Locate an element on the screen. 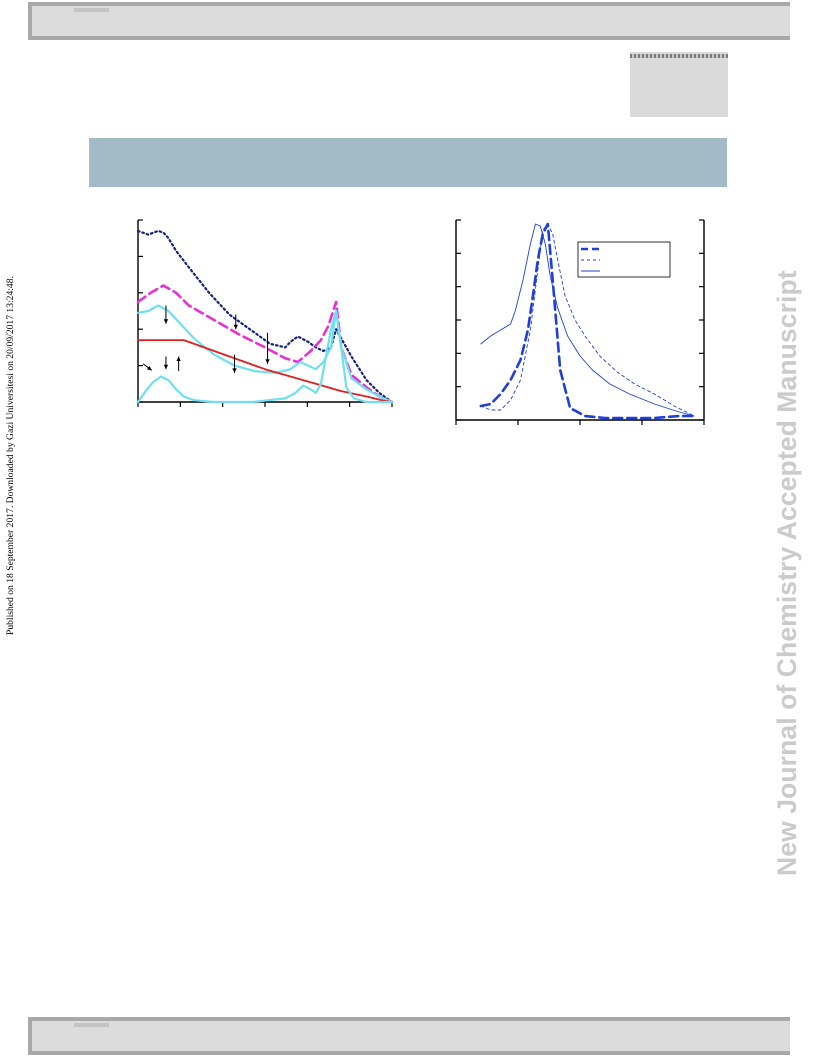 The height and width of the screenshot is (1056, 816). footer-shade is located at coordinates (91, 1025).